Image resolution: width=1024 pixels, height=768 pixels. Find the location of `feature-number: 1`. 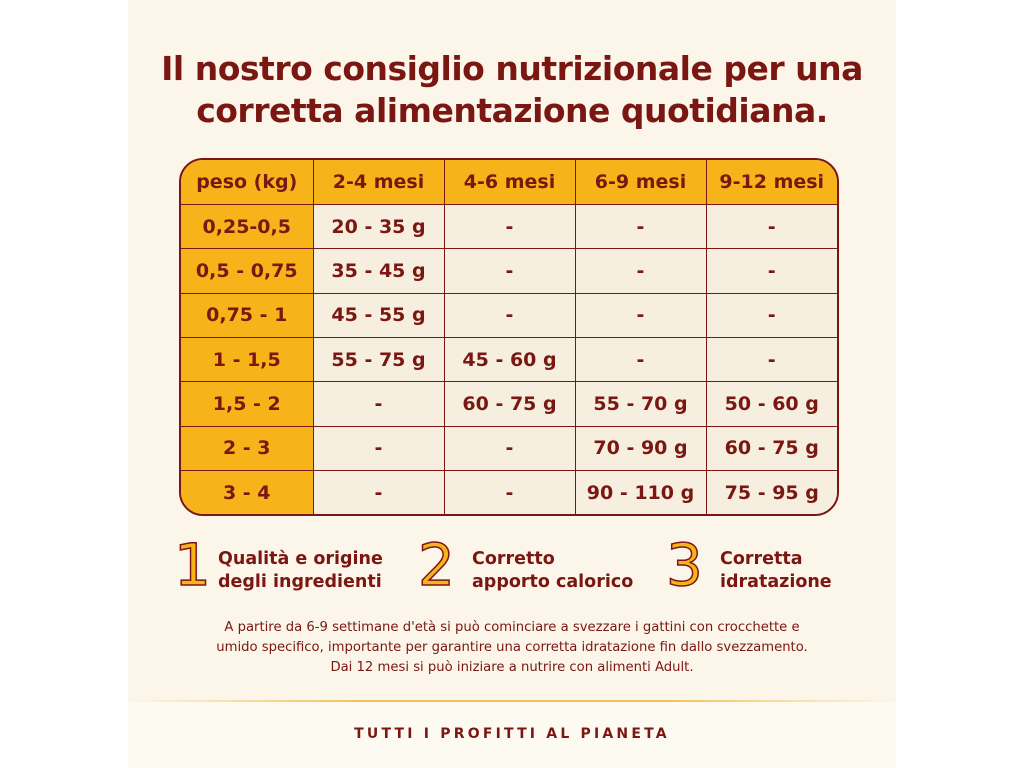

feature-number: 1 is located at coordinates (192, 565).